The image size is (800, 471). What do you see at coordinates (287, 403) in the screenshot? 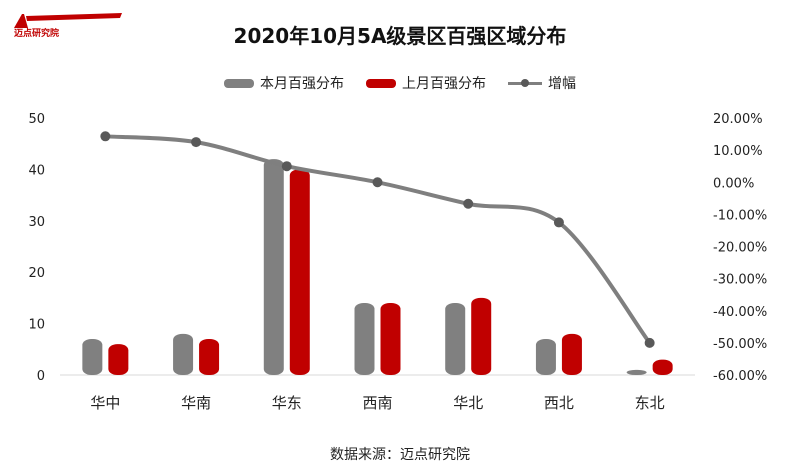
I see `x-tick-label: 华东` at bounding box center [287, 403].